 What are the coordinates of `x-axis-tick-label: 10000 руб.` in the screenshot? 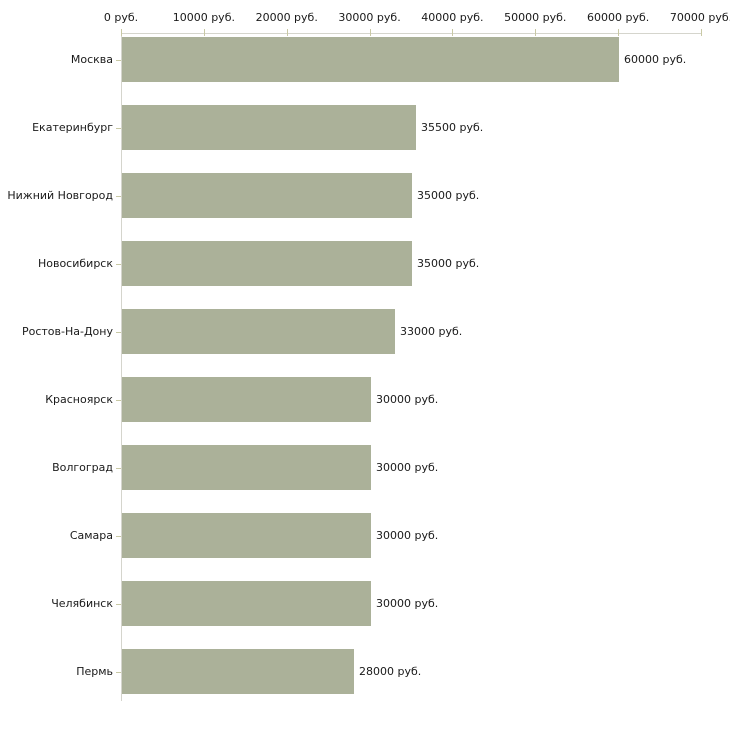 It's located at (203, 17).